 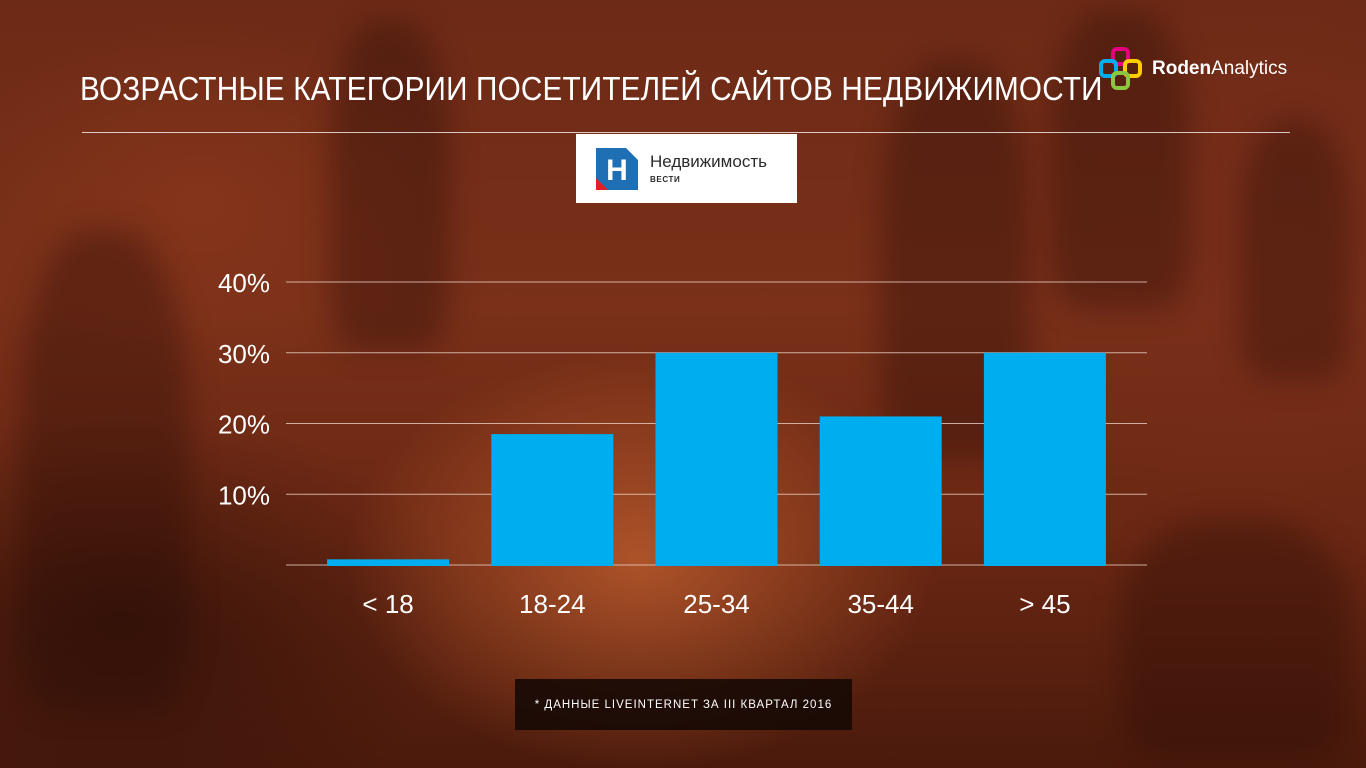 I want to click on brand-logo: RodenAnalytics, so click(x=1192, y=69).